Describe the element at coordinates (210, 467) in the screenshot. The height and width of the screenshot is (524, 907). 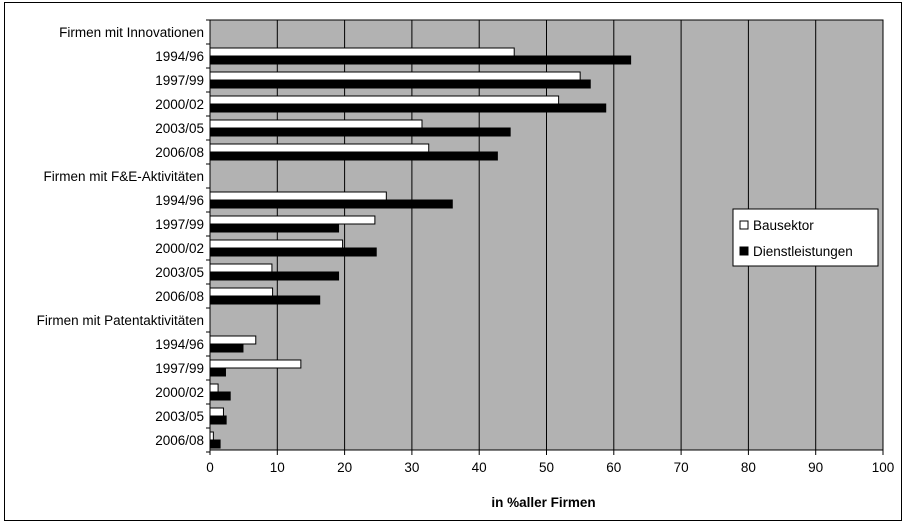
I see `x-tick-label: 0` at that location.